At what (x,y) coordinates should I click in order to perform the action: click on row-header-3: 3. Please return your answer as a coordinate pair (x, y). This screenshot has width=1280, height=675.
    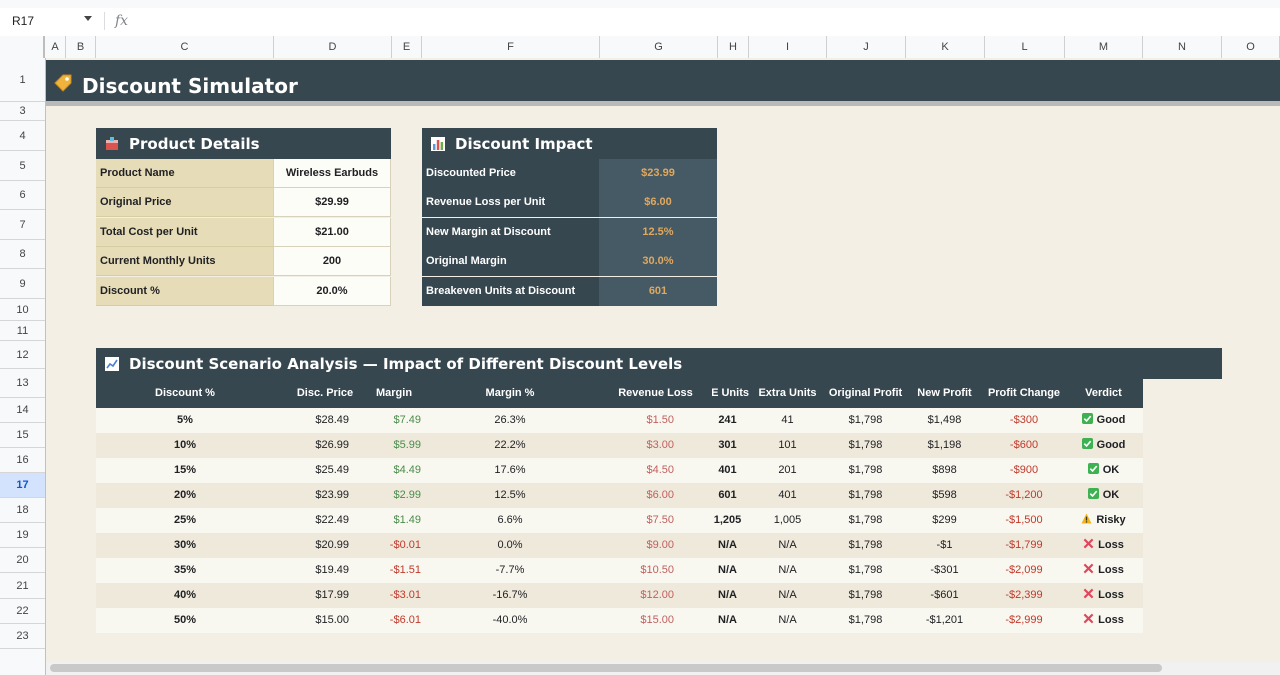
    Looking at the image, I should click on (22, 111).